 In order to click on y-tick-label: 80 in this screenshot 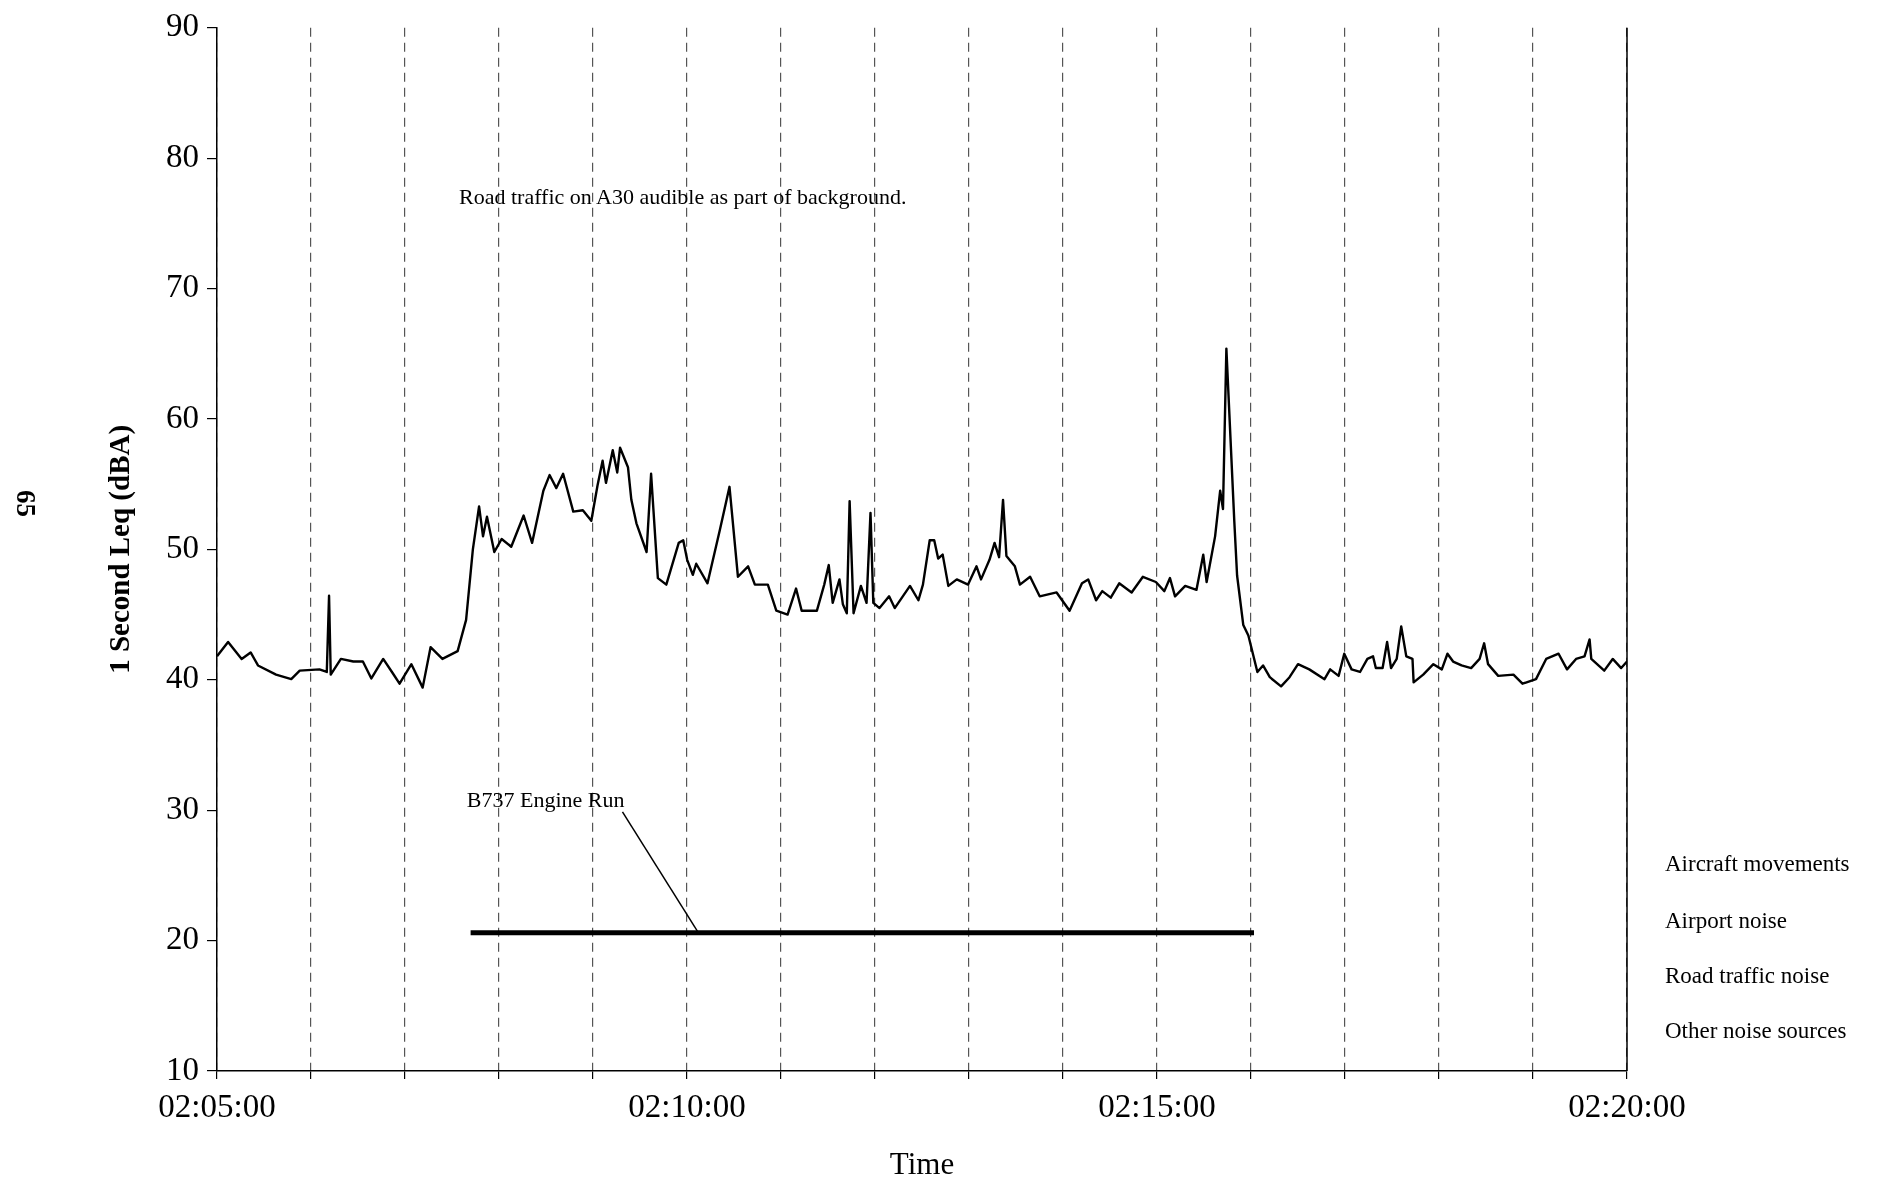, I will do `click(182, 155)`.